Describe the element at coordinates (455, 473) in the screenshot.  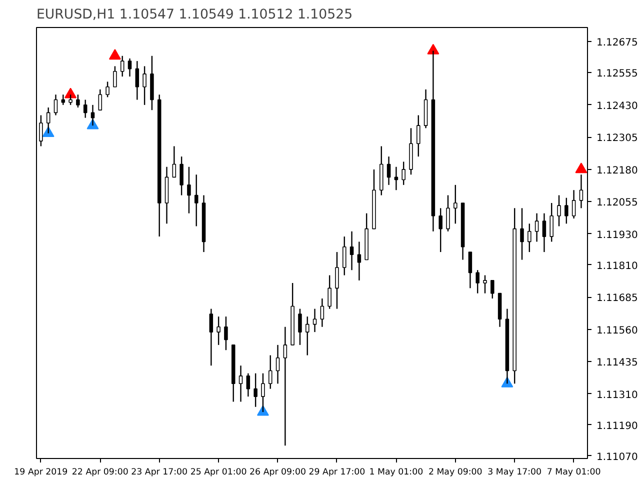
I see `x-tick-label: 2 May 09:00` at that location.